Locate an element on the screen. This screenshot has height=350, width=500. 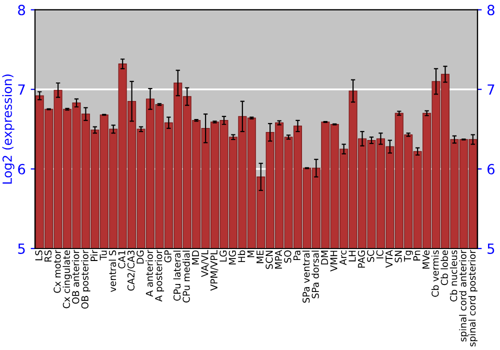
x-tick-label: Arc is located at coordinates (343, 258).